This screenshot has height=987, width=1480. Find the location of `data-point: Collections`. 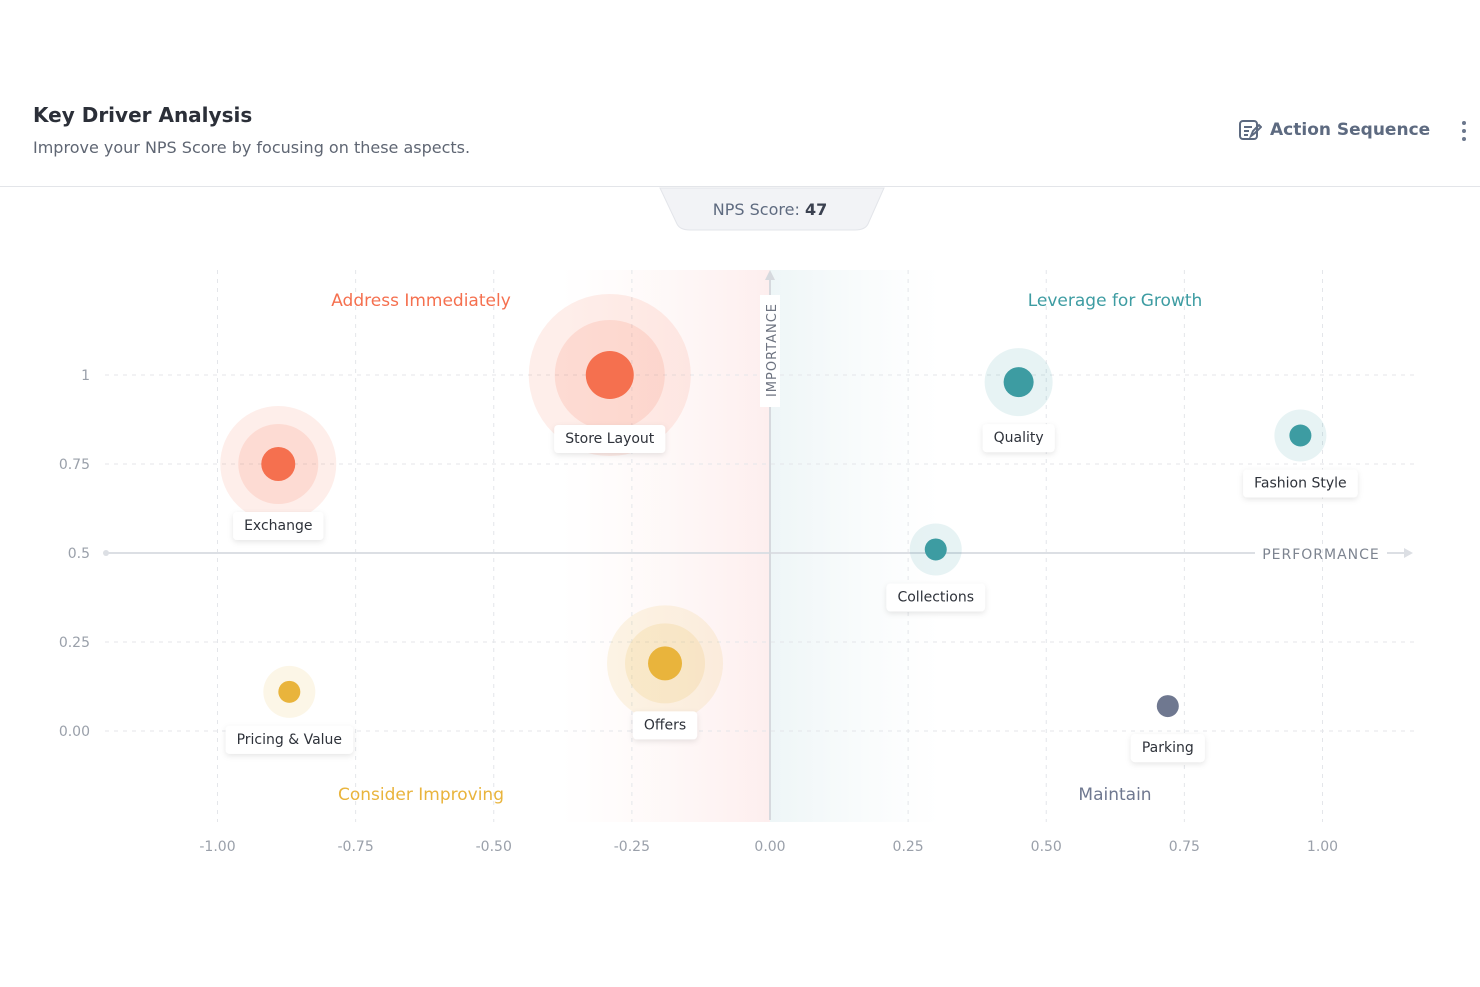

data-point: Collections is located at coordinates (936, 567).